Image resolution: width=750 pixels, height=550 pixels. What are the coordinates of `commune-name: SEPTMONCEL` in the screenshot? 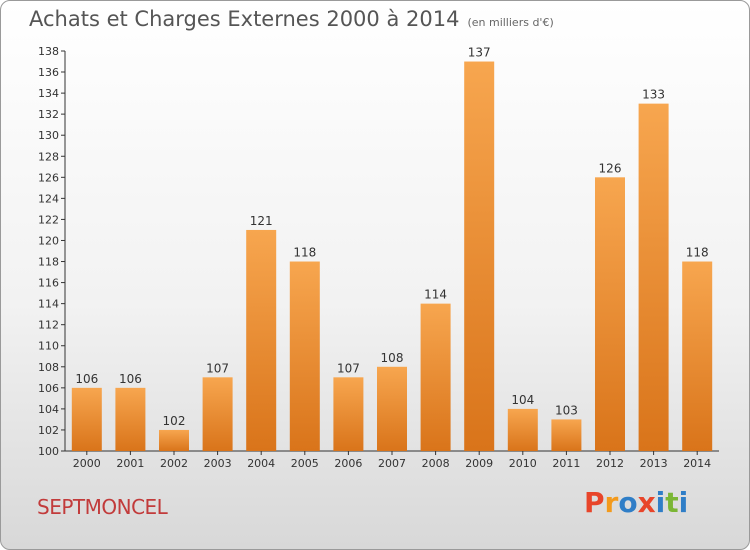 It's located at (102, 507).